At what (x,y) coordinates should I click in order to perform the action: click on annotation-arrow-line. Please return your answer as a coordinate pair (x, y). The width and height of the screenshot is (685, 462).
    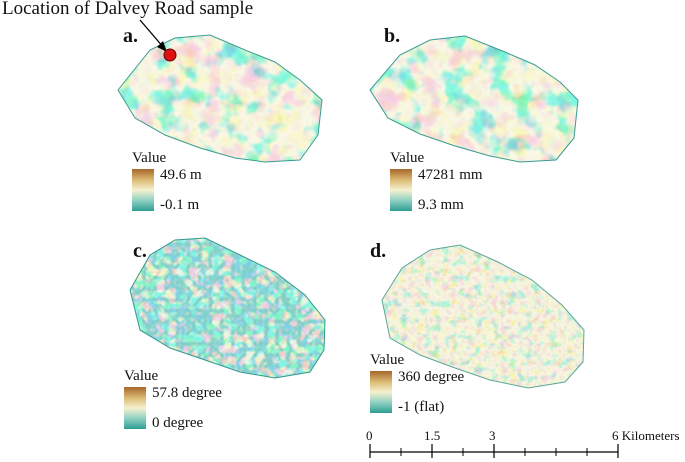
    Looking at the image, I should click on (152, 34).